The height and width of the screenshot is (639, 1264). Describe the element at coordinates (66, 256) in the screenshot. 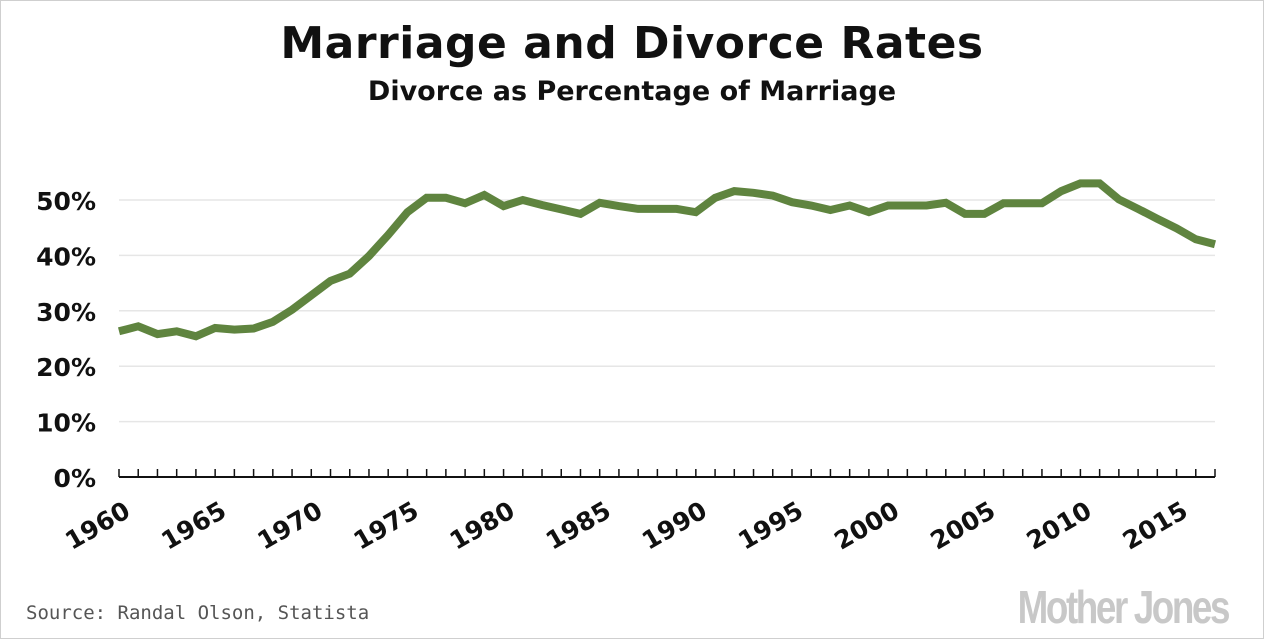

I see `y-tick-label: 40%` at that location.